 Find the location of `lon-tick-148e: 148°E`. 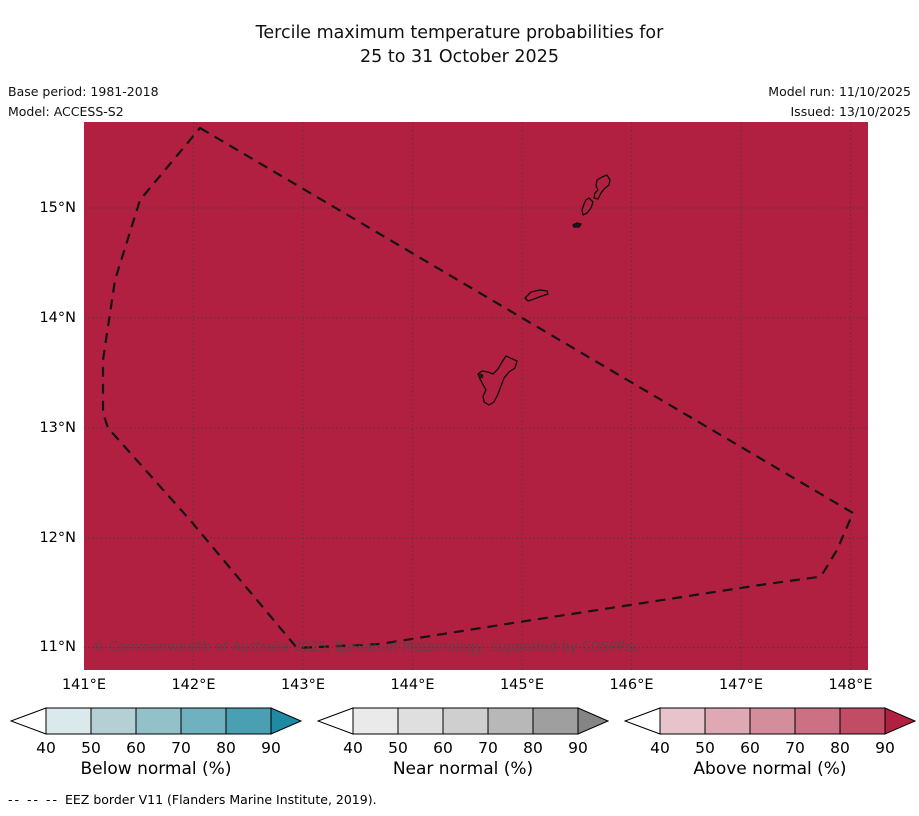

lon-tick-148e: 148°E is located at coordinates (850, 685).